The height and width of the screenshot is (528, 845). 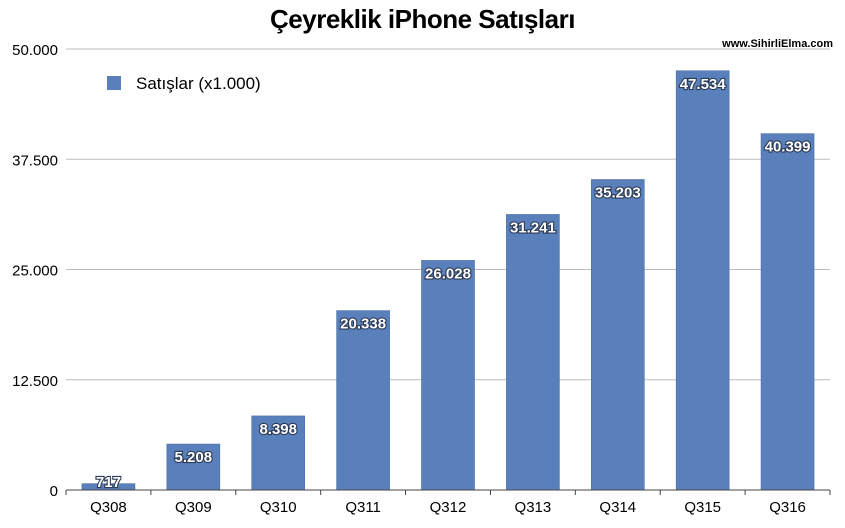 I want to click on bar-q310, so click(x=278, y=453).